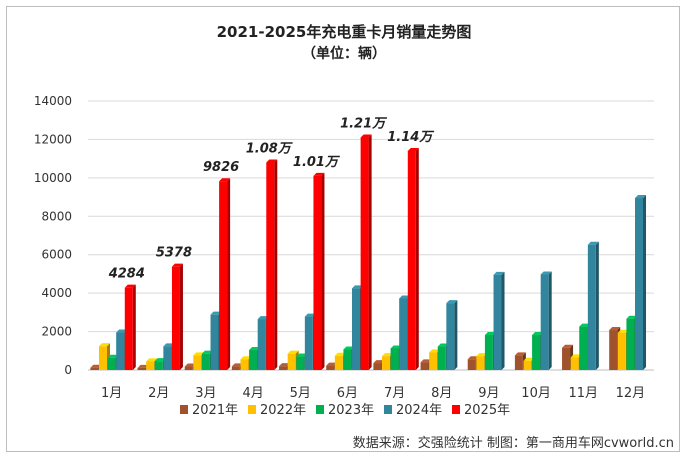 This screenshot has height=458, width=688. Describe the element at coordinates (270, 148) in the screenshot. I see `data-label: 1.08万` at that location.